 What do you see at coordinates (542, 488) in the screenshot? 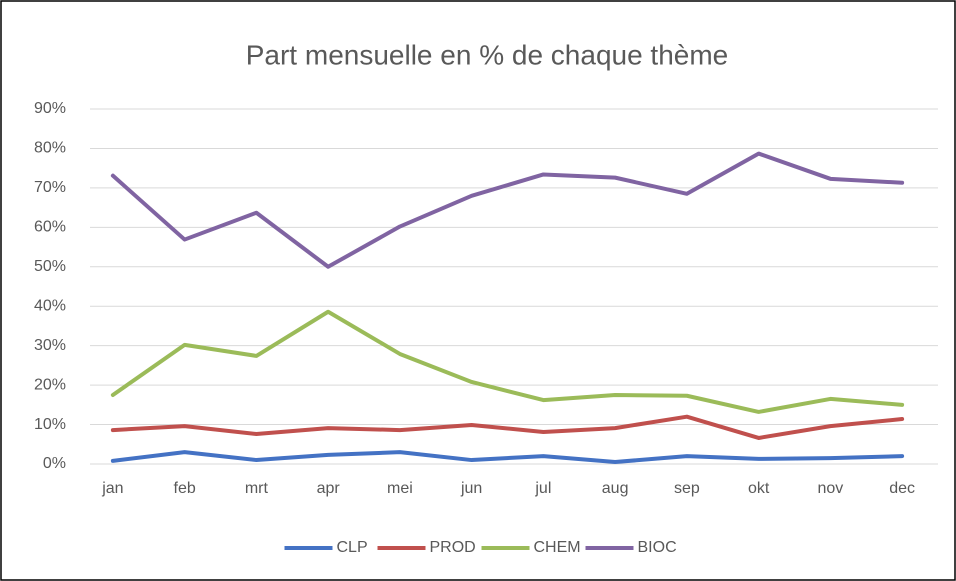
I see `x-tick-label: jul` at bounding box center [542, 488].